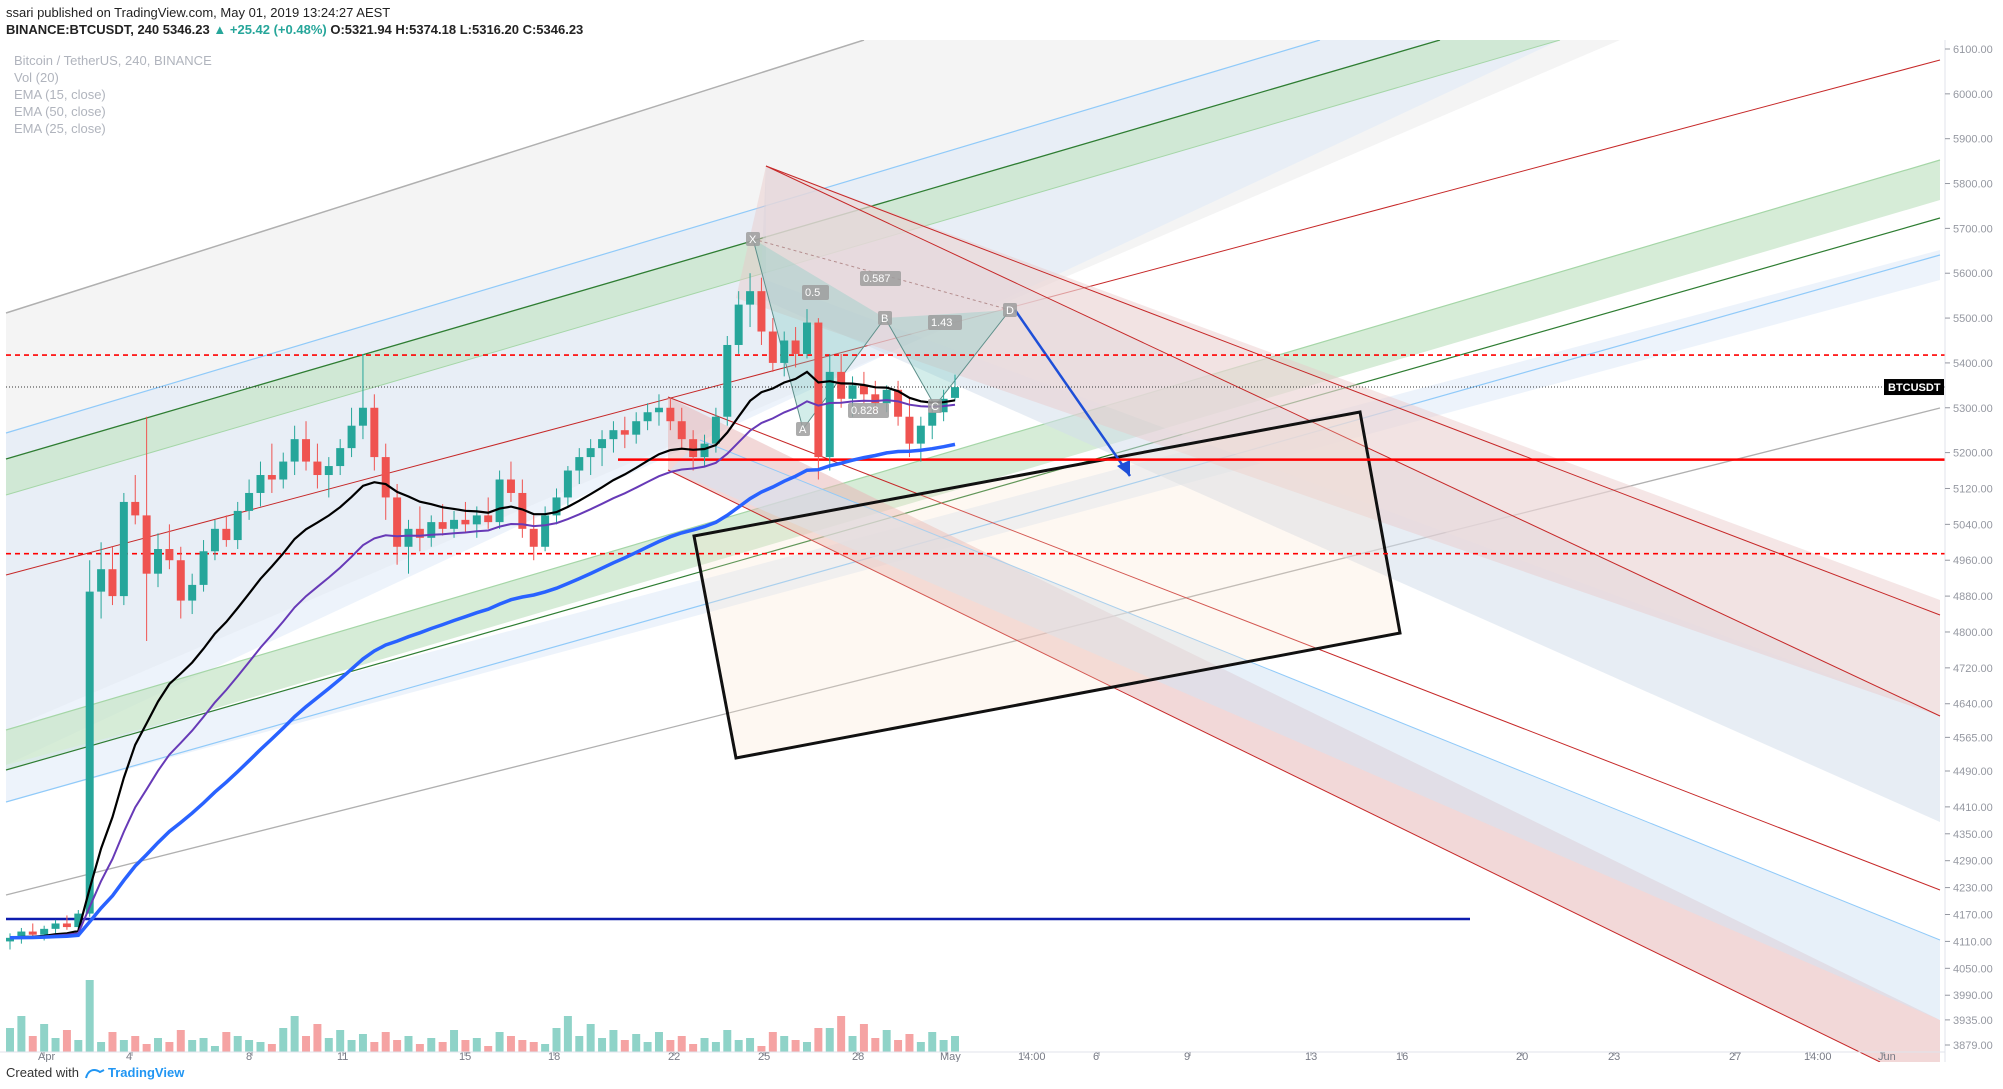  I want to click on y-tick-label: 3990.00, so click(1973, 996).